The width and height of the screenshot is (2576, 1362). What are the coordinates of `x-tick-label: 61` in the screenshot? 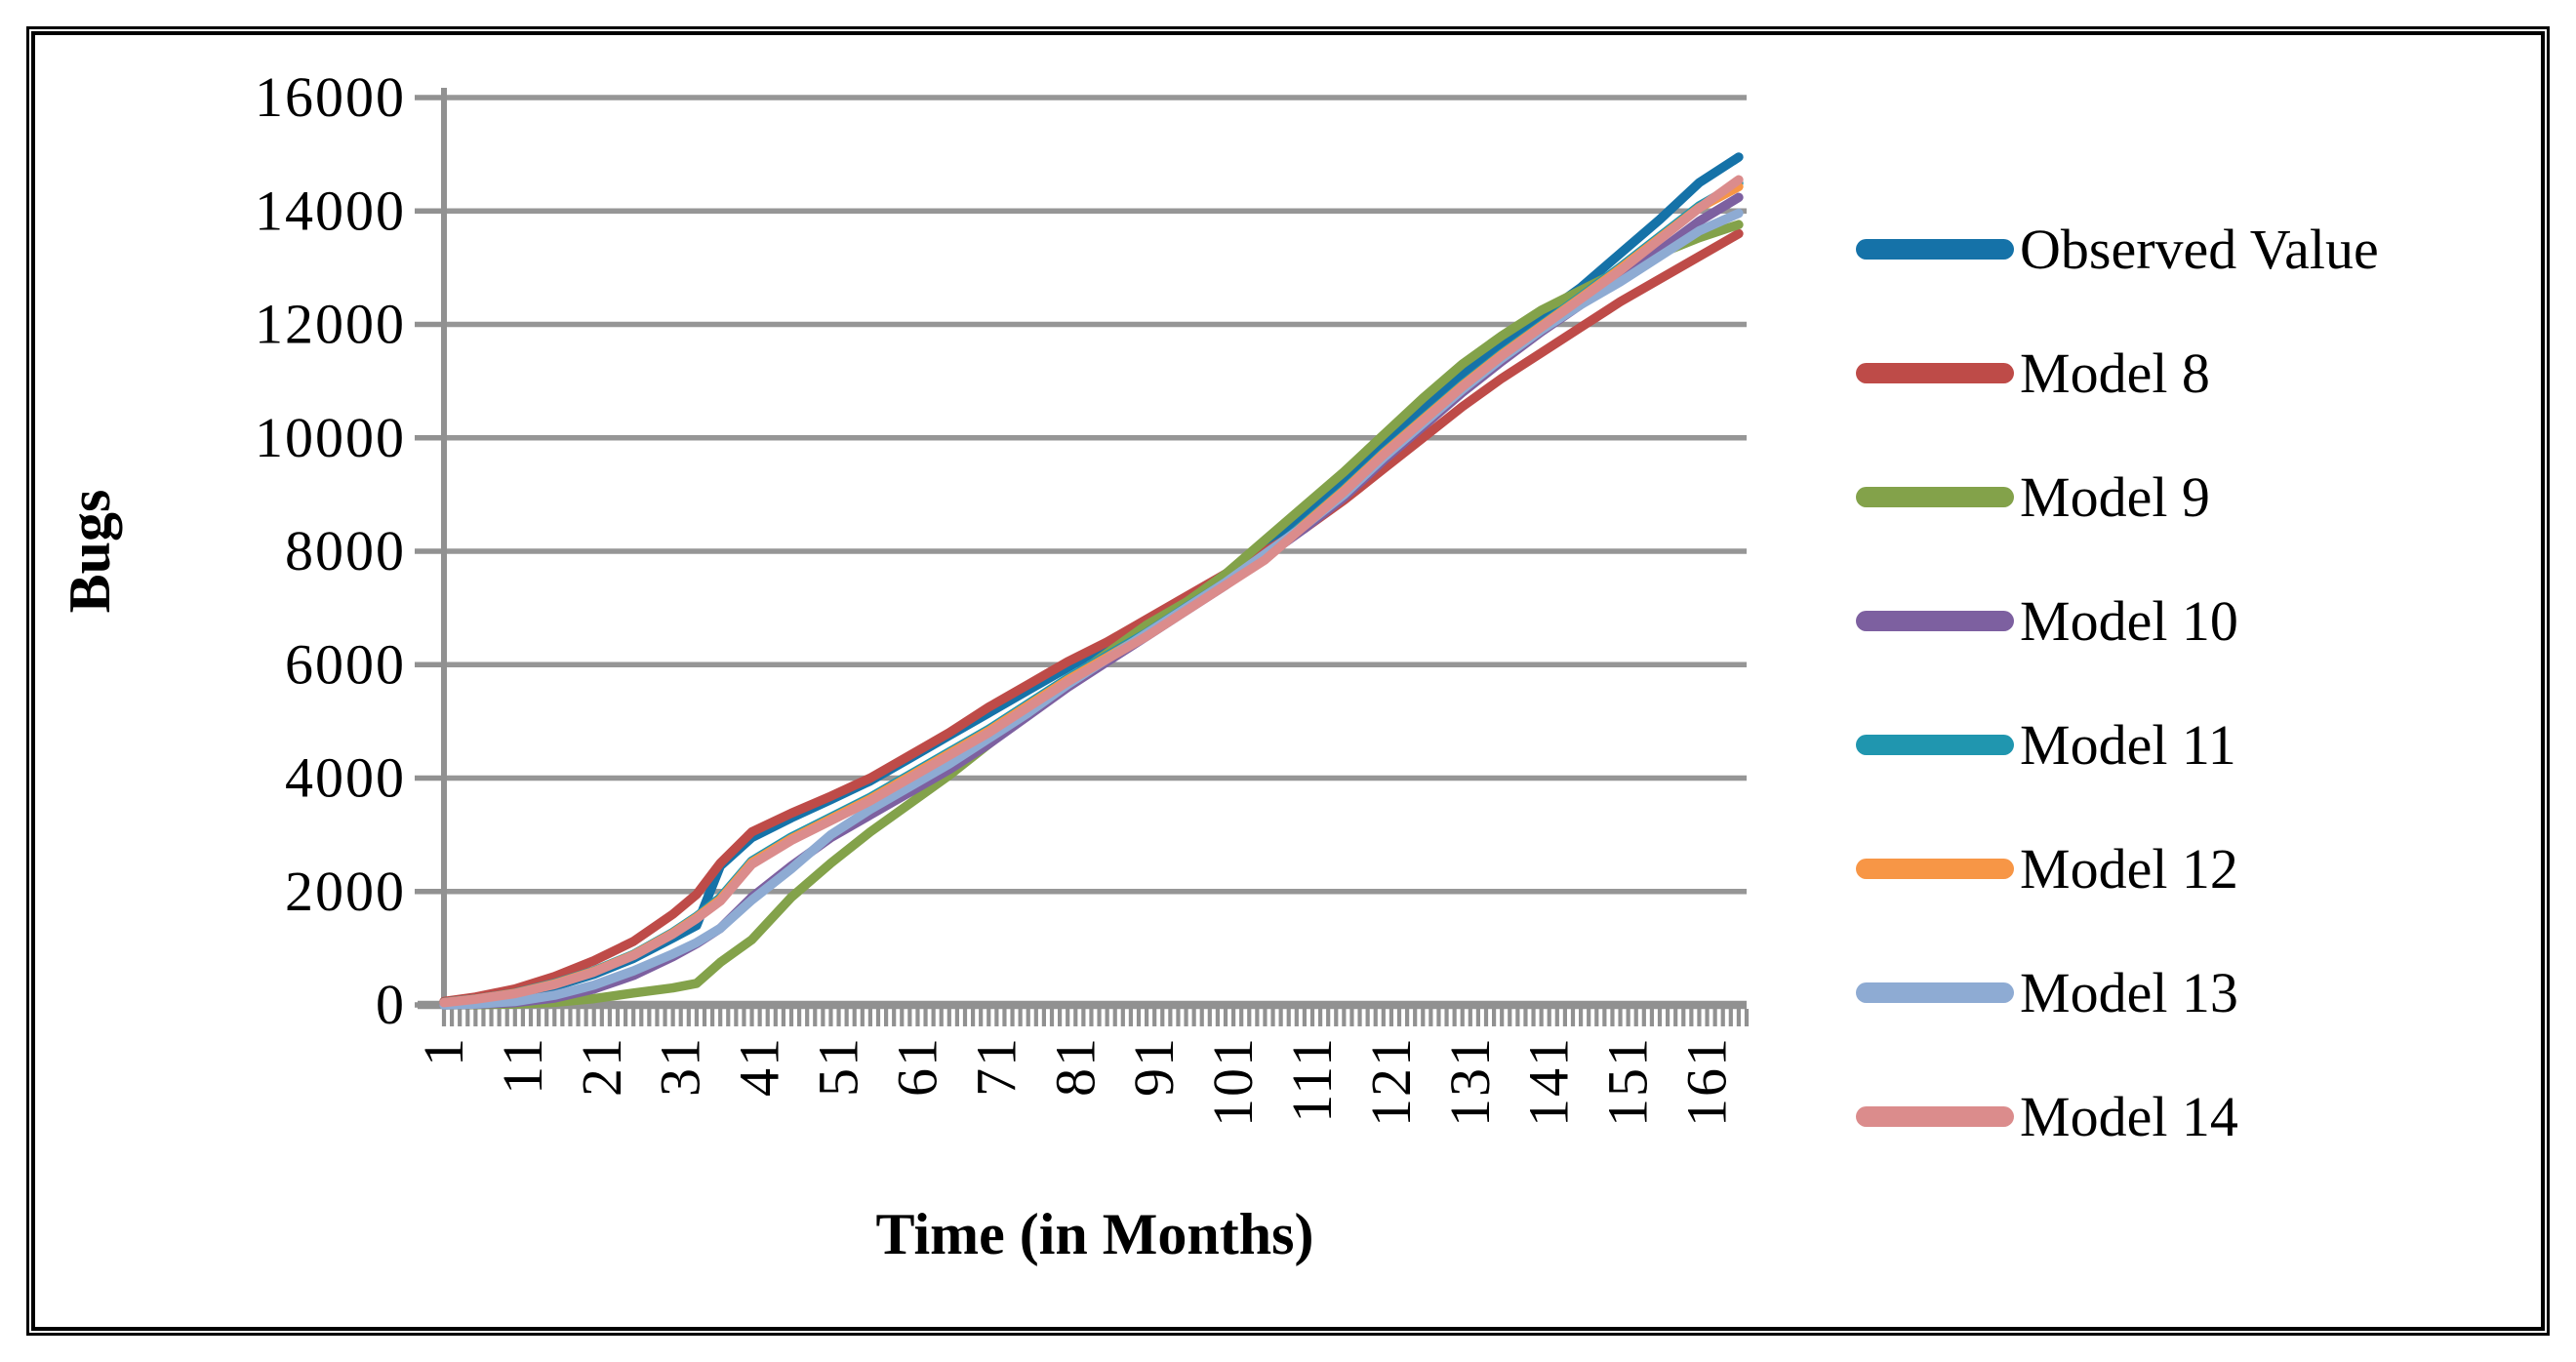 It's located at (917, 1066).